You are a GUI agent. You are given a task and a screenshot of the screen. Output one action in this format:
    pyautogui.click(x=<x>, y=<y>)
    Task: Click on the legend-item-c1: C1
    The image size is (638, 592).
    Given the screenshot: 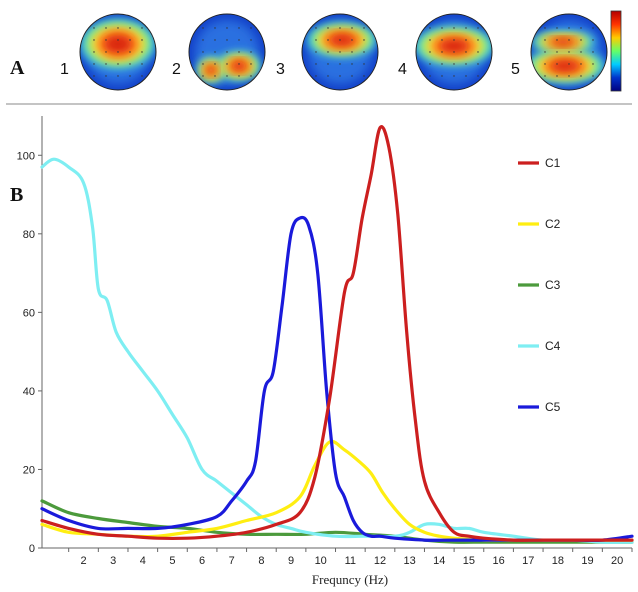 What is the action you would take?
    pyautogui.click(x=539, y=163)
    